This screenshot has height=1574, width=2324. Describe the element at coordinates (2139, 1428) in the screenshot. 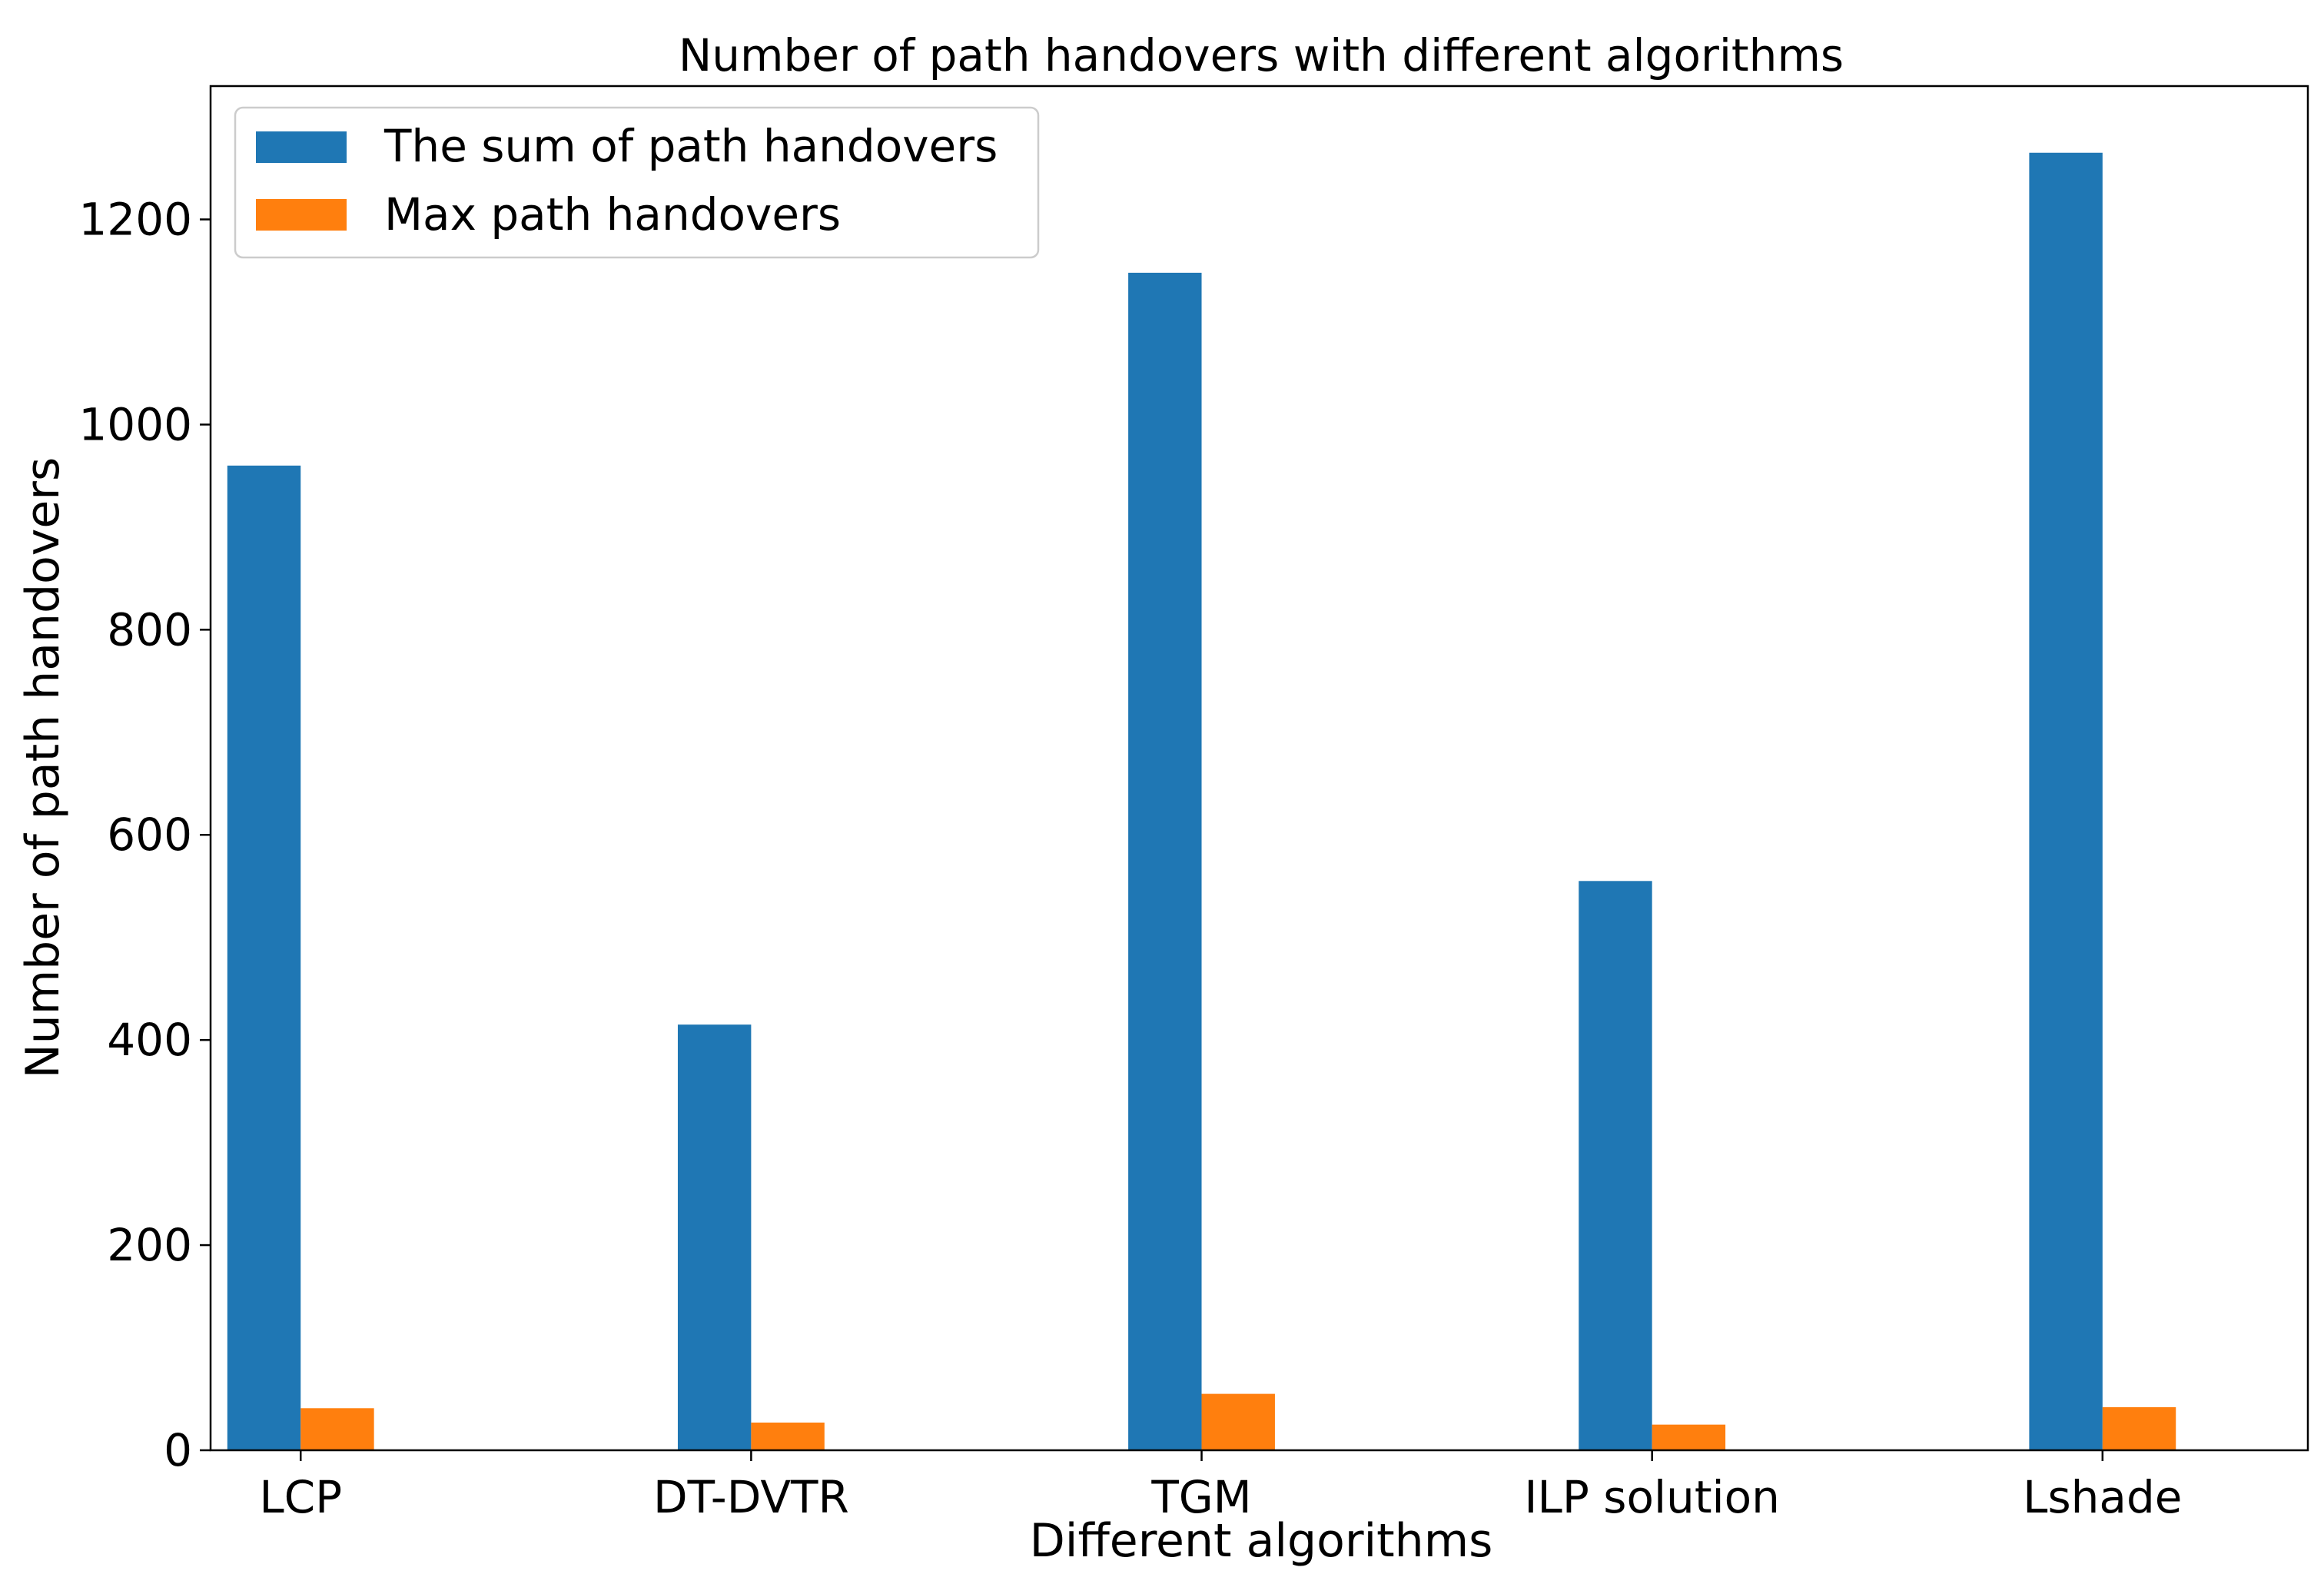

I see `bar-max-lshade` at that location.